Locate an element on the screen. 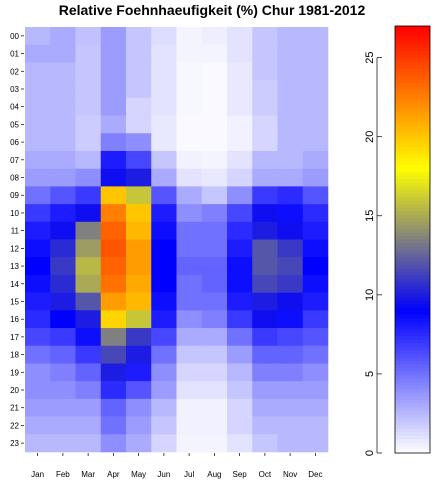  x-tick-label: Feb is located at coordinates (63, 474).